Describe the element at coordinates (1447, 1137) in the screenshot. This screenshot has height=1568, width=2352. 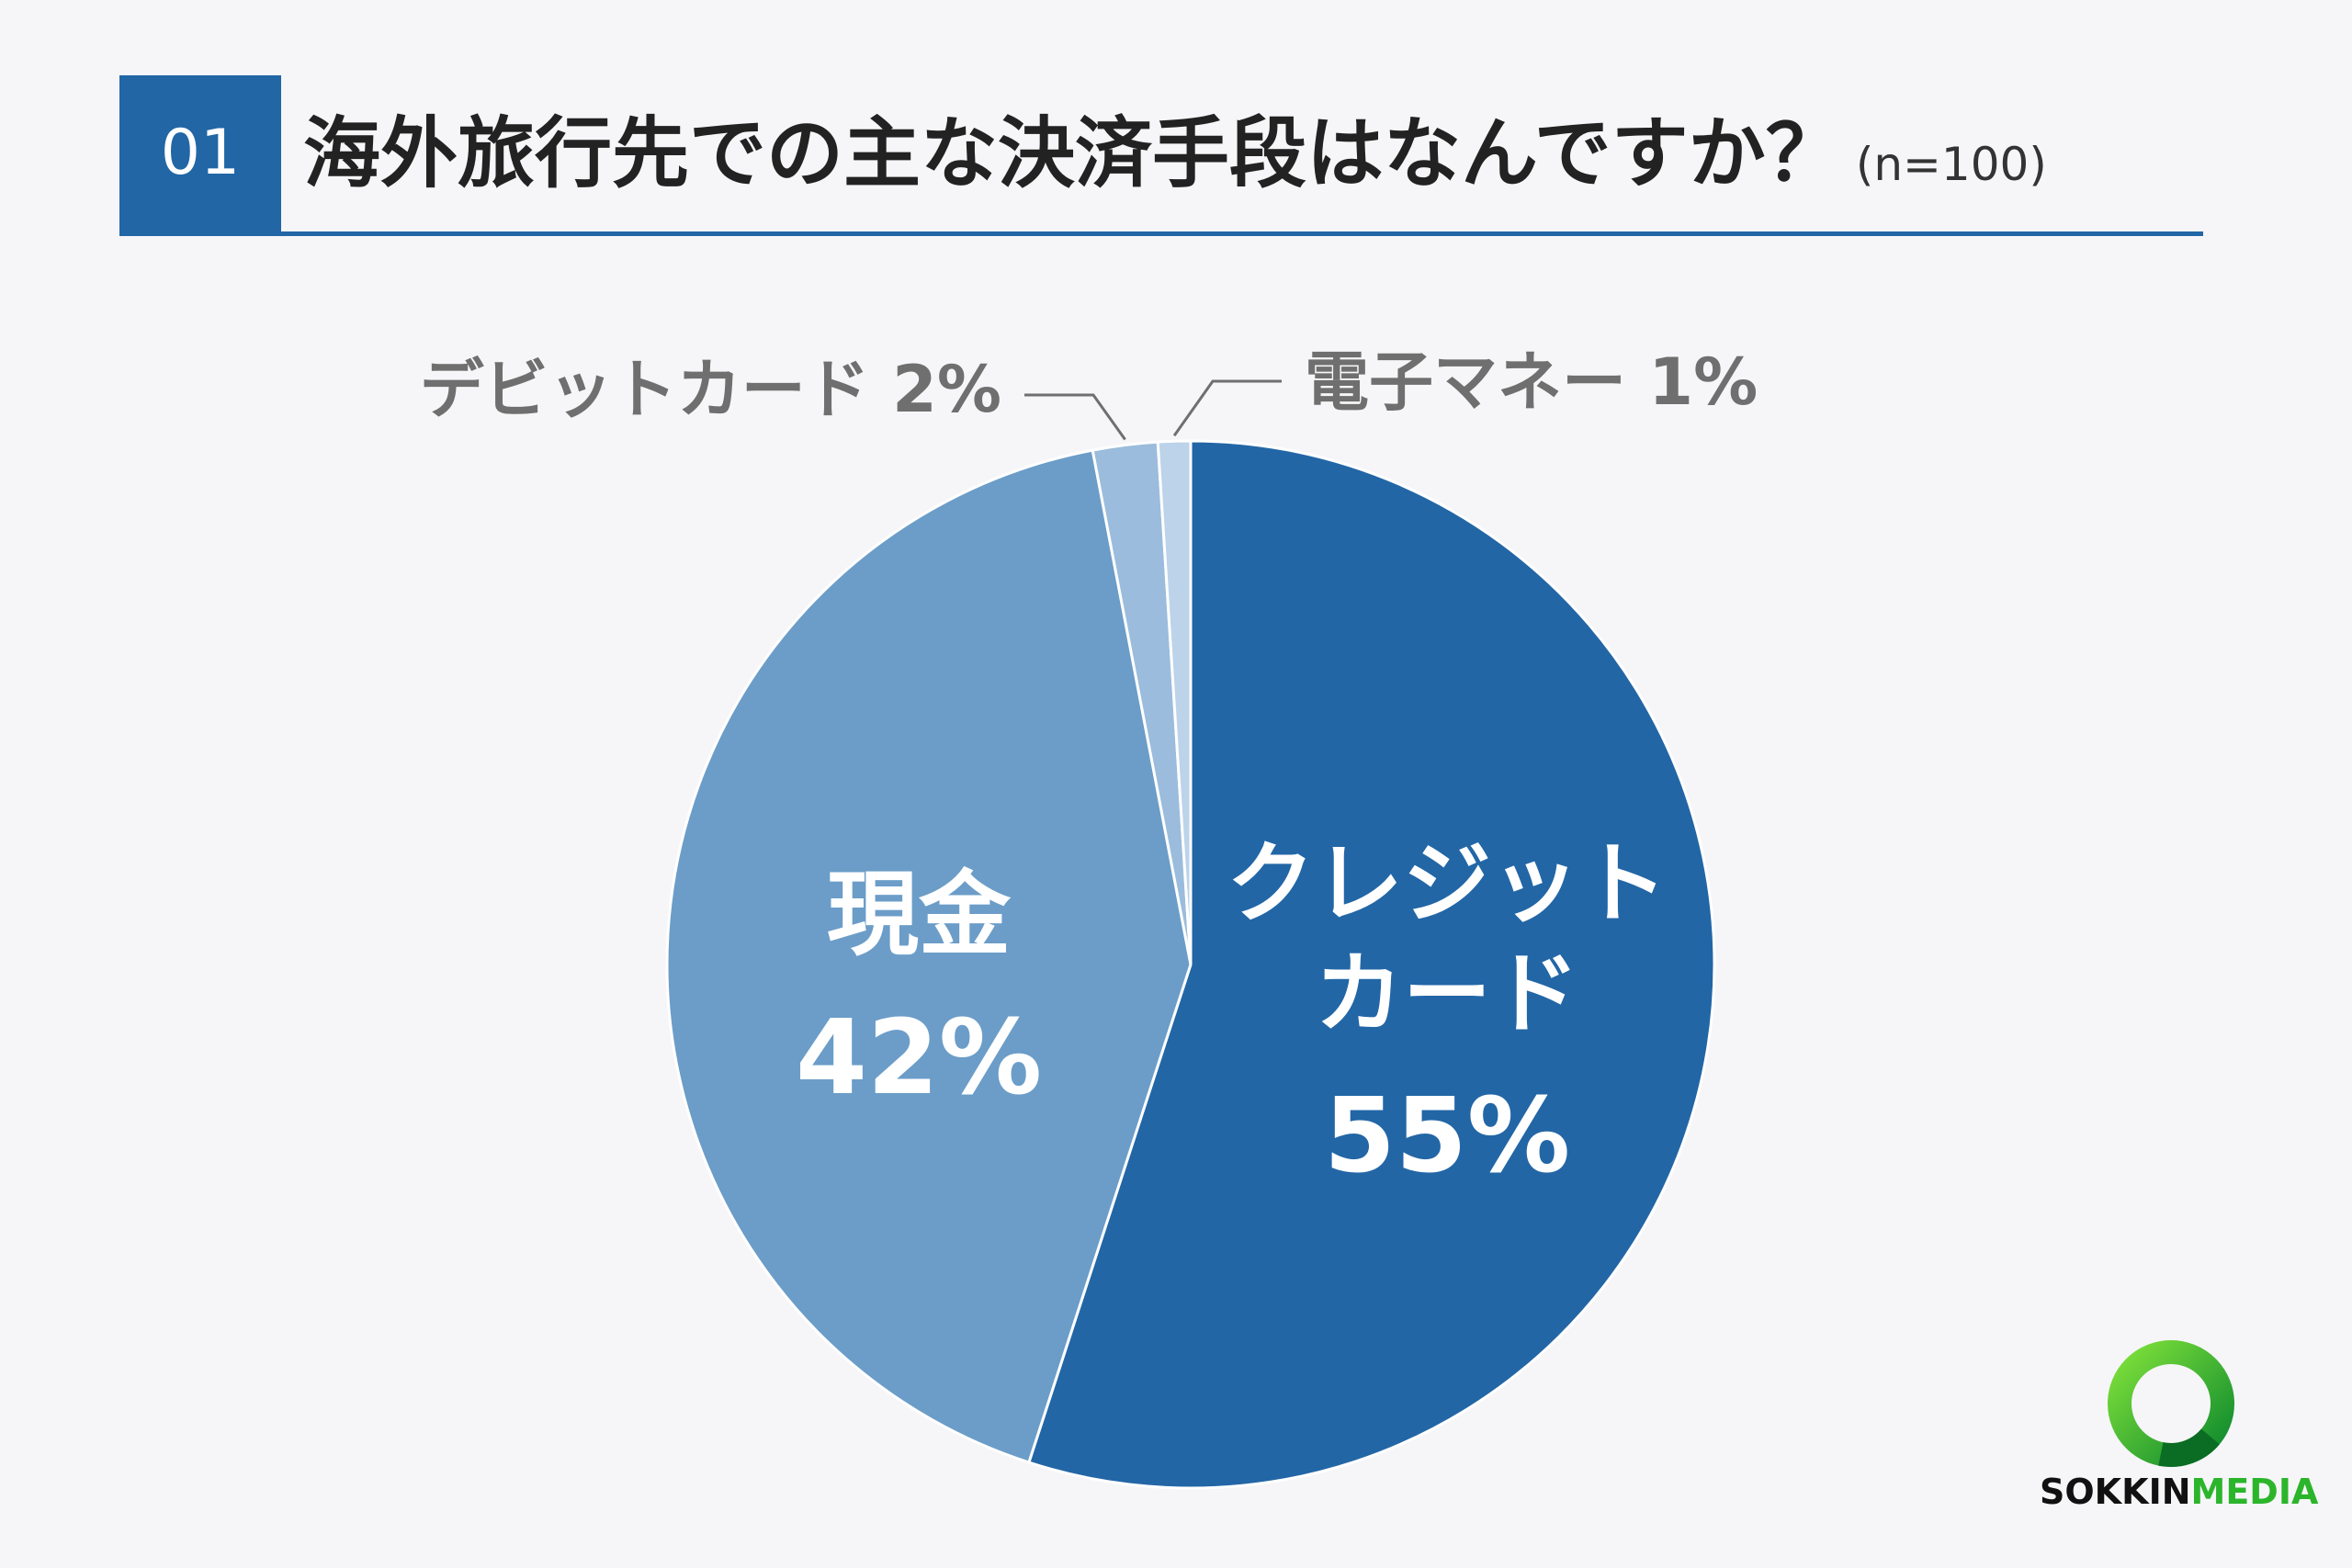
I see `slice-value-0: 55%` at that location.